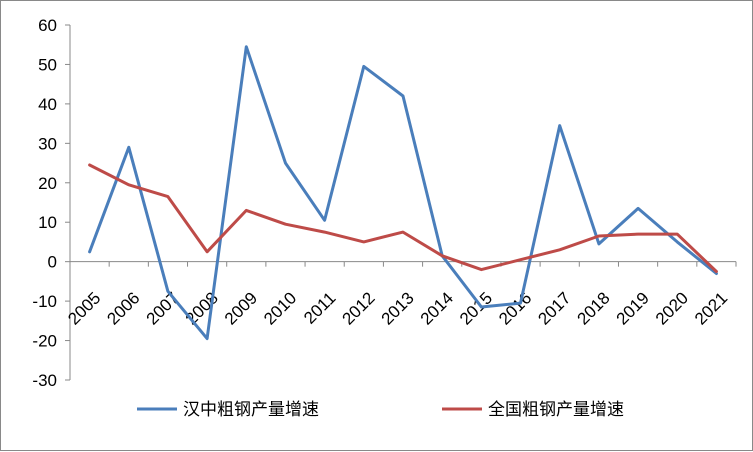  I want to click on x-tick-label: 2018, so click(594, 308).